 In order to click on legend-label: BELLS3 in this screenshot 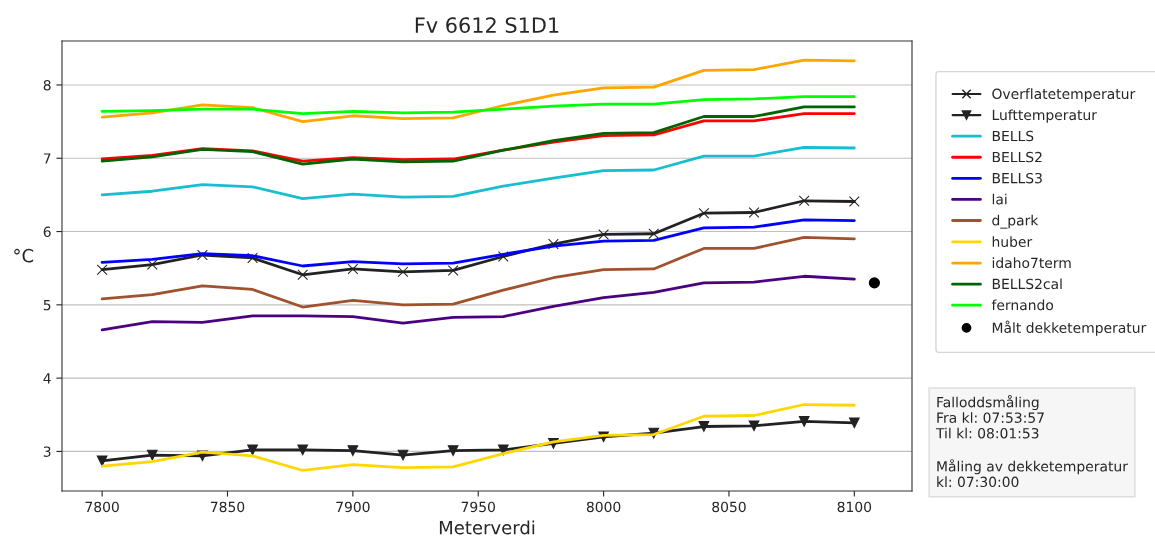, I will do `click(1017, 178)`.